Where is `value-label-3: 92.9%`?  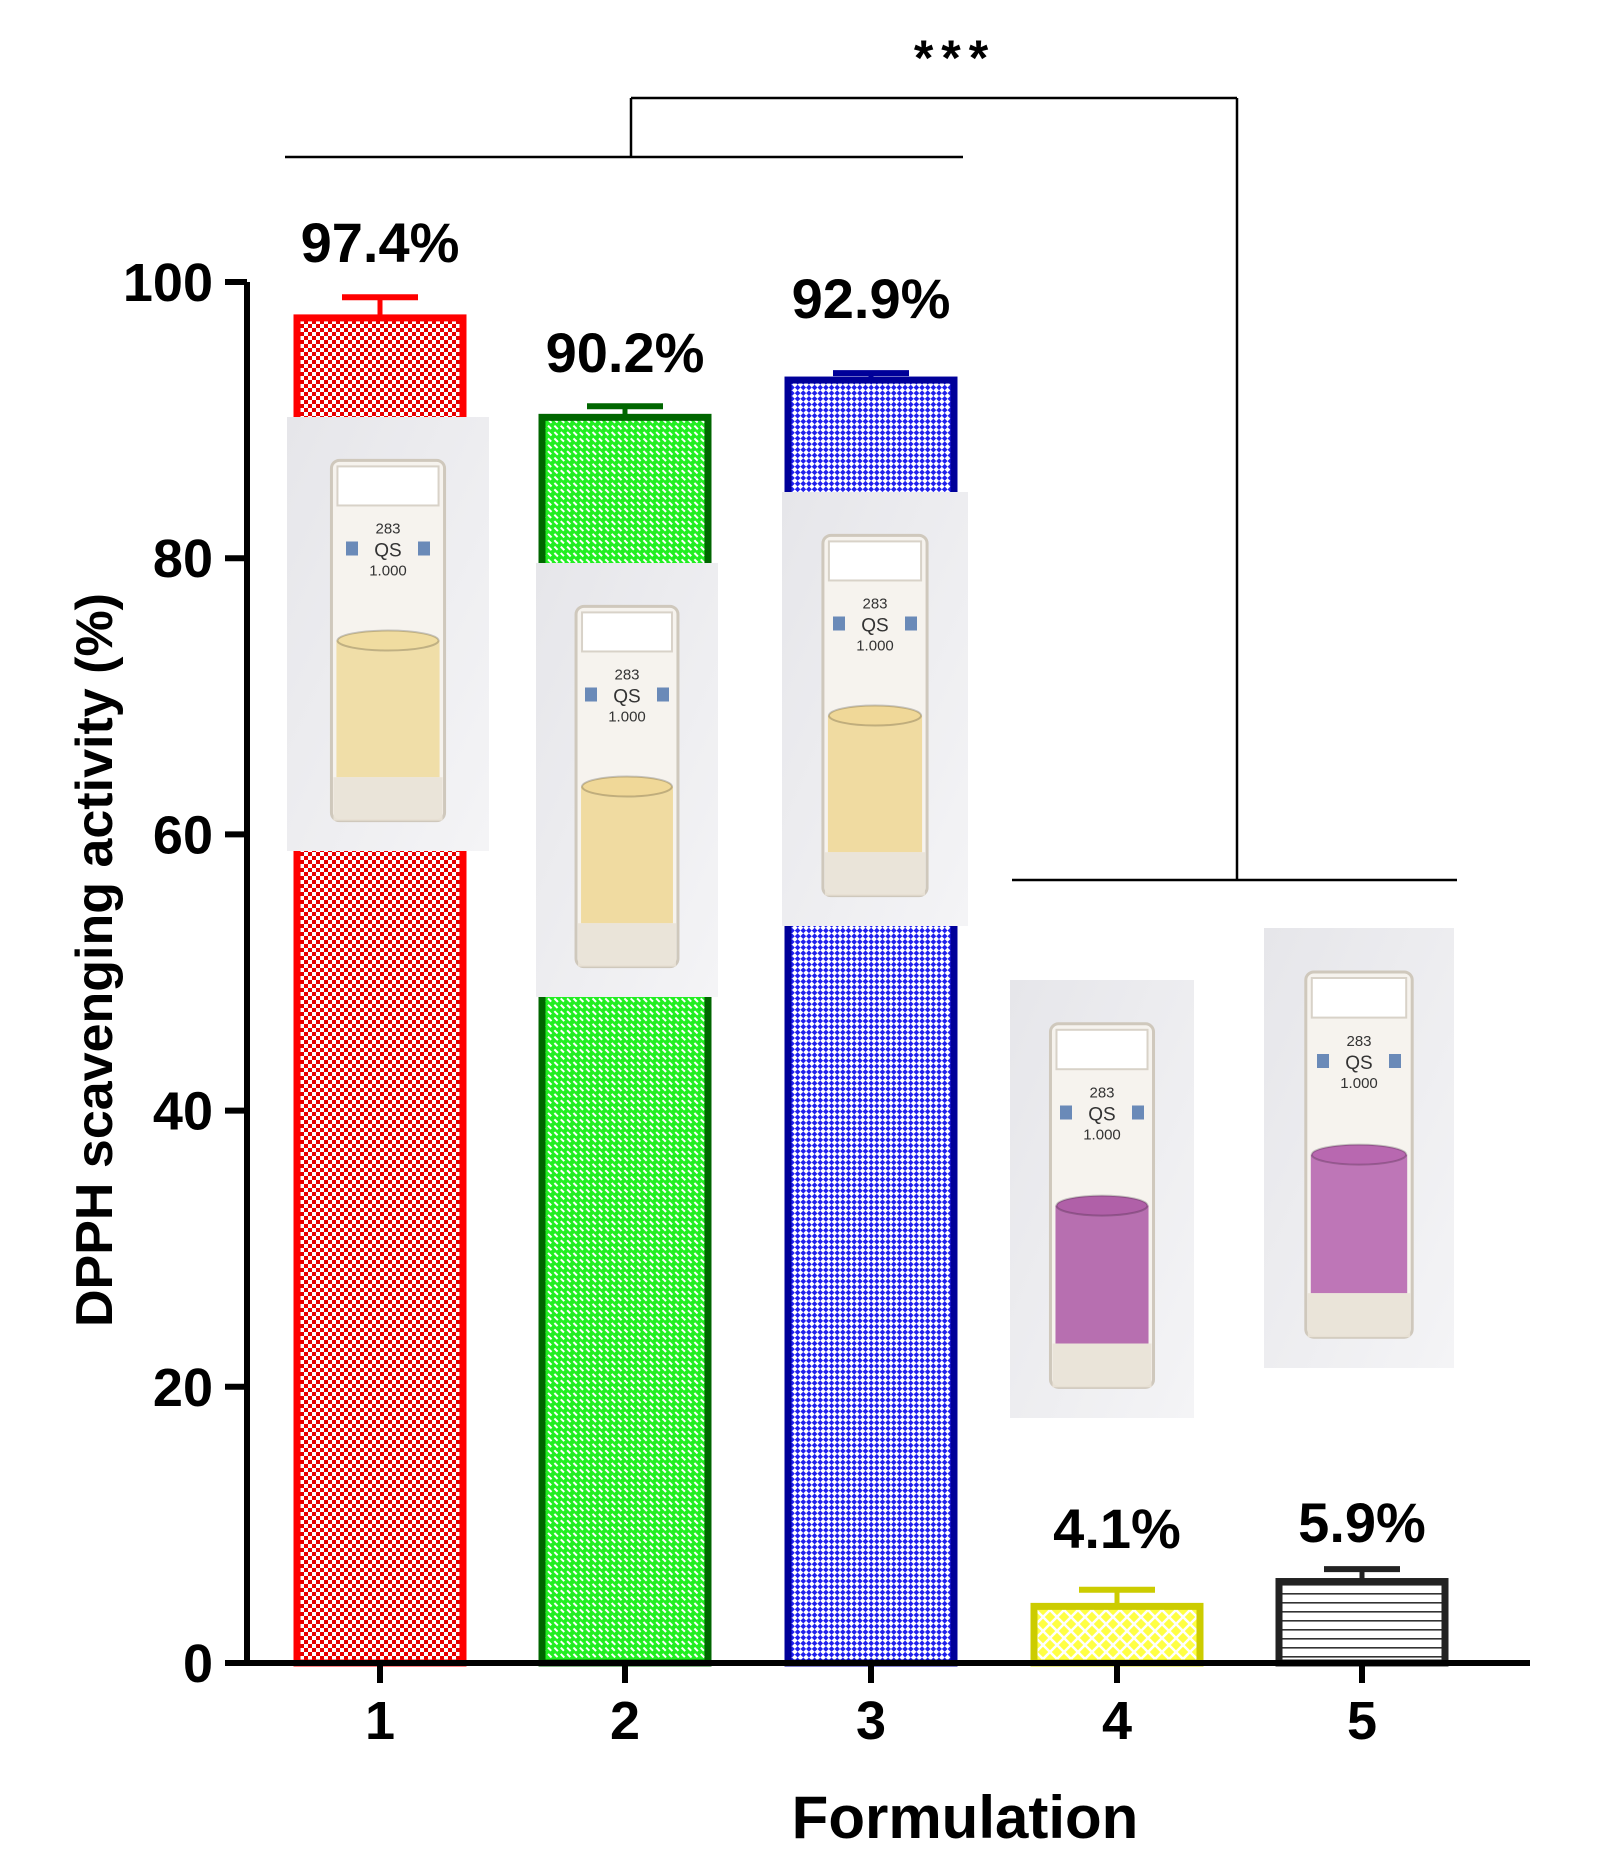 value-label-3: 92.9% is located at coordinates (871, 298).